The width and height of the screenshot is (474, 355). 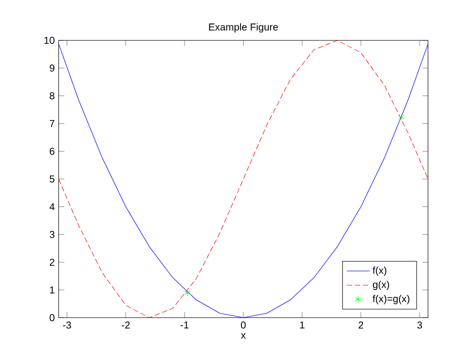 What do you see at coordinates (52, 290) in the screenshot?
I see `y-tick-label: 1` at bounding box center [52, 290].